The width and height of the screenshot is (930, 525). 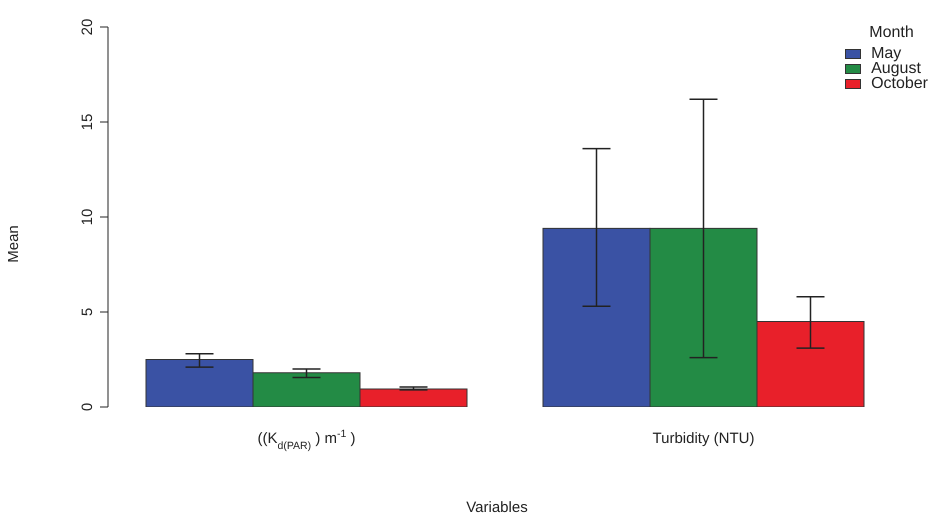 What do you see at coordinates (87, 217) in the screenshot?
I see `y-tick-label: 10` at bounding box center [87, 217].